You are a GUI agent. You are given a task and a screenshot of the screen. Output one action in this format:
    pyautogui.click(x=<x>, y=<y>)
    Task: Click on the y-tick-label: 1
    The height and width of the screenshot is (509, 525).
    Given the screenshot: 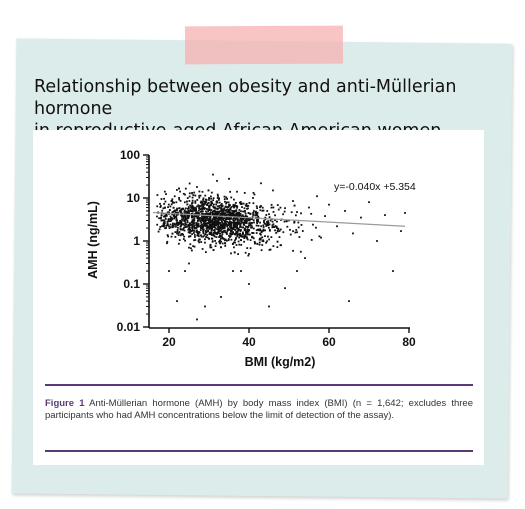 What is the action you would take?
    pyautogui.click(x=136, y=241)
    